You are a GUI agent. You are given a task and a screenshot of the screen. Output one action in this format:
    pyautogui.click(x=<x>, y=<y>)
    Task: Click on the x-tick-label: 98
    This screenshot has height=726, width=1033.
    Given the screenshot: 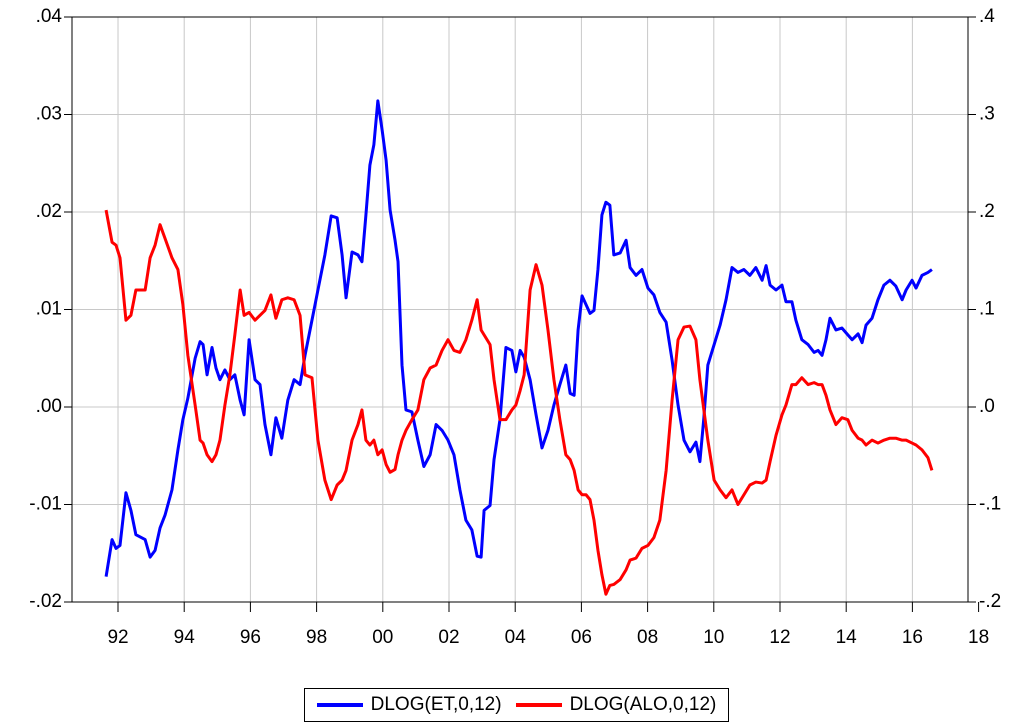 What is the action you would take?
    pyautogui.click(x=316, y=637)
    